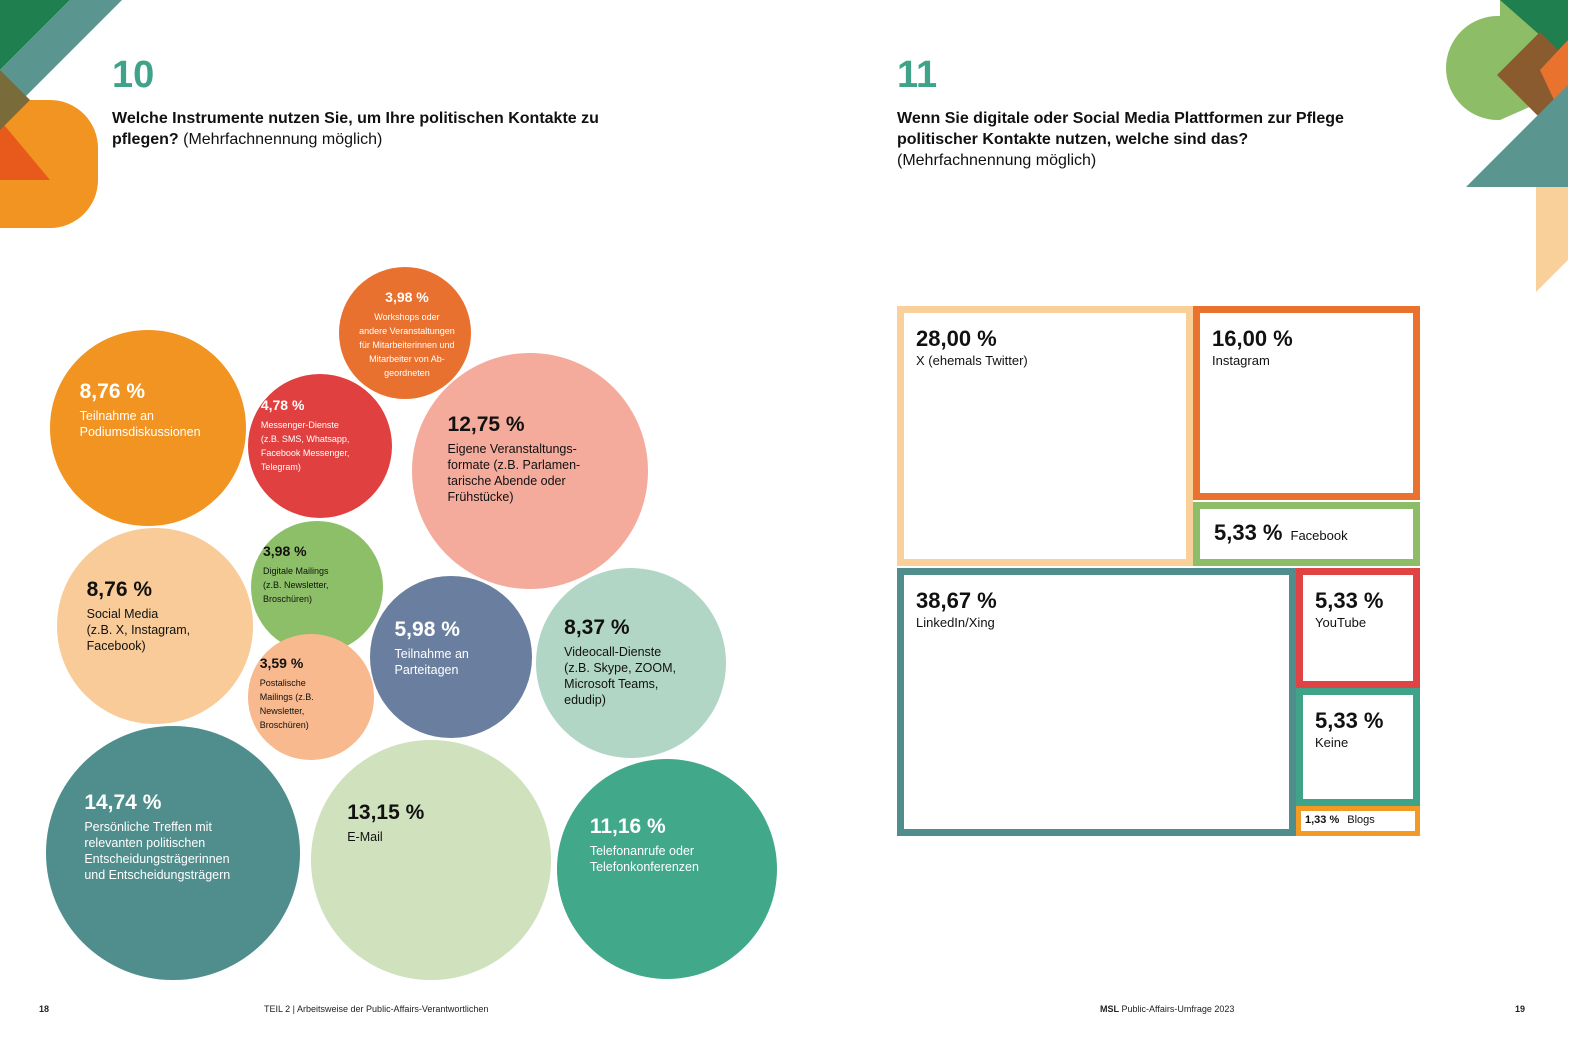 The image size is (1587, 1058). Describe the element at coordinates (1332, 742) in the screenshot. I see `category-label: Keine` at that location.